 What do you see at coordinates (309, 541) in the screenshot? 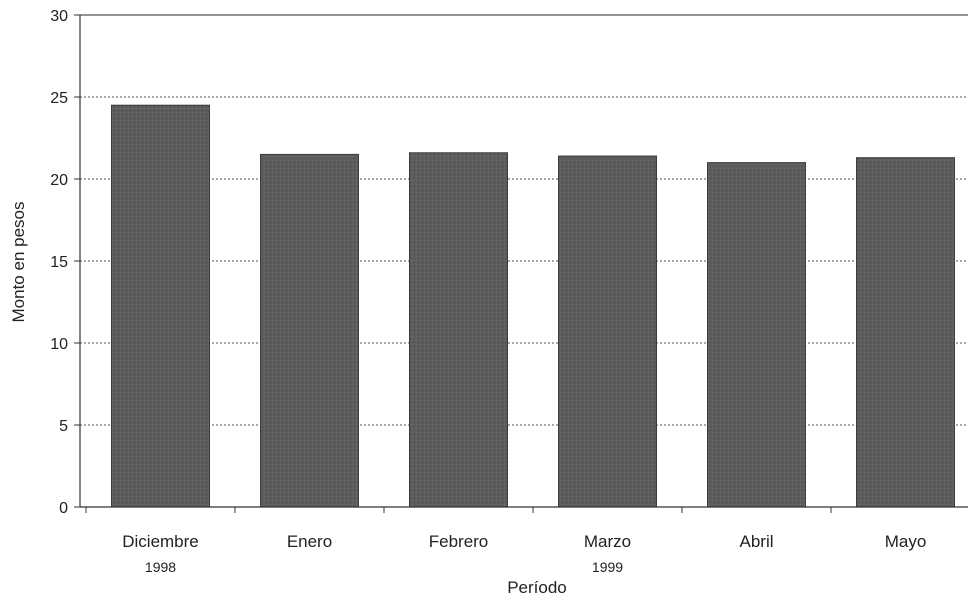
I see `x-tick-label: Enero` at bounding box center [309, 541].